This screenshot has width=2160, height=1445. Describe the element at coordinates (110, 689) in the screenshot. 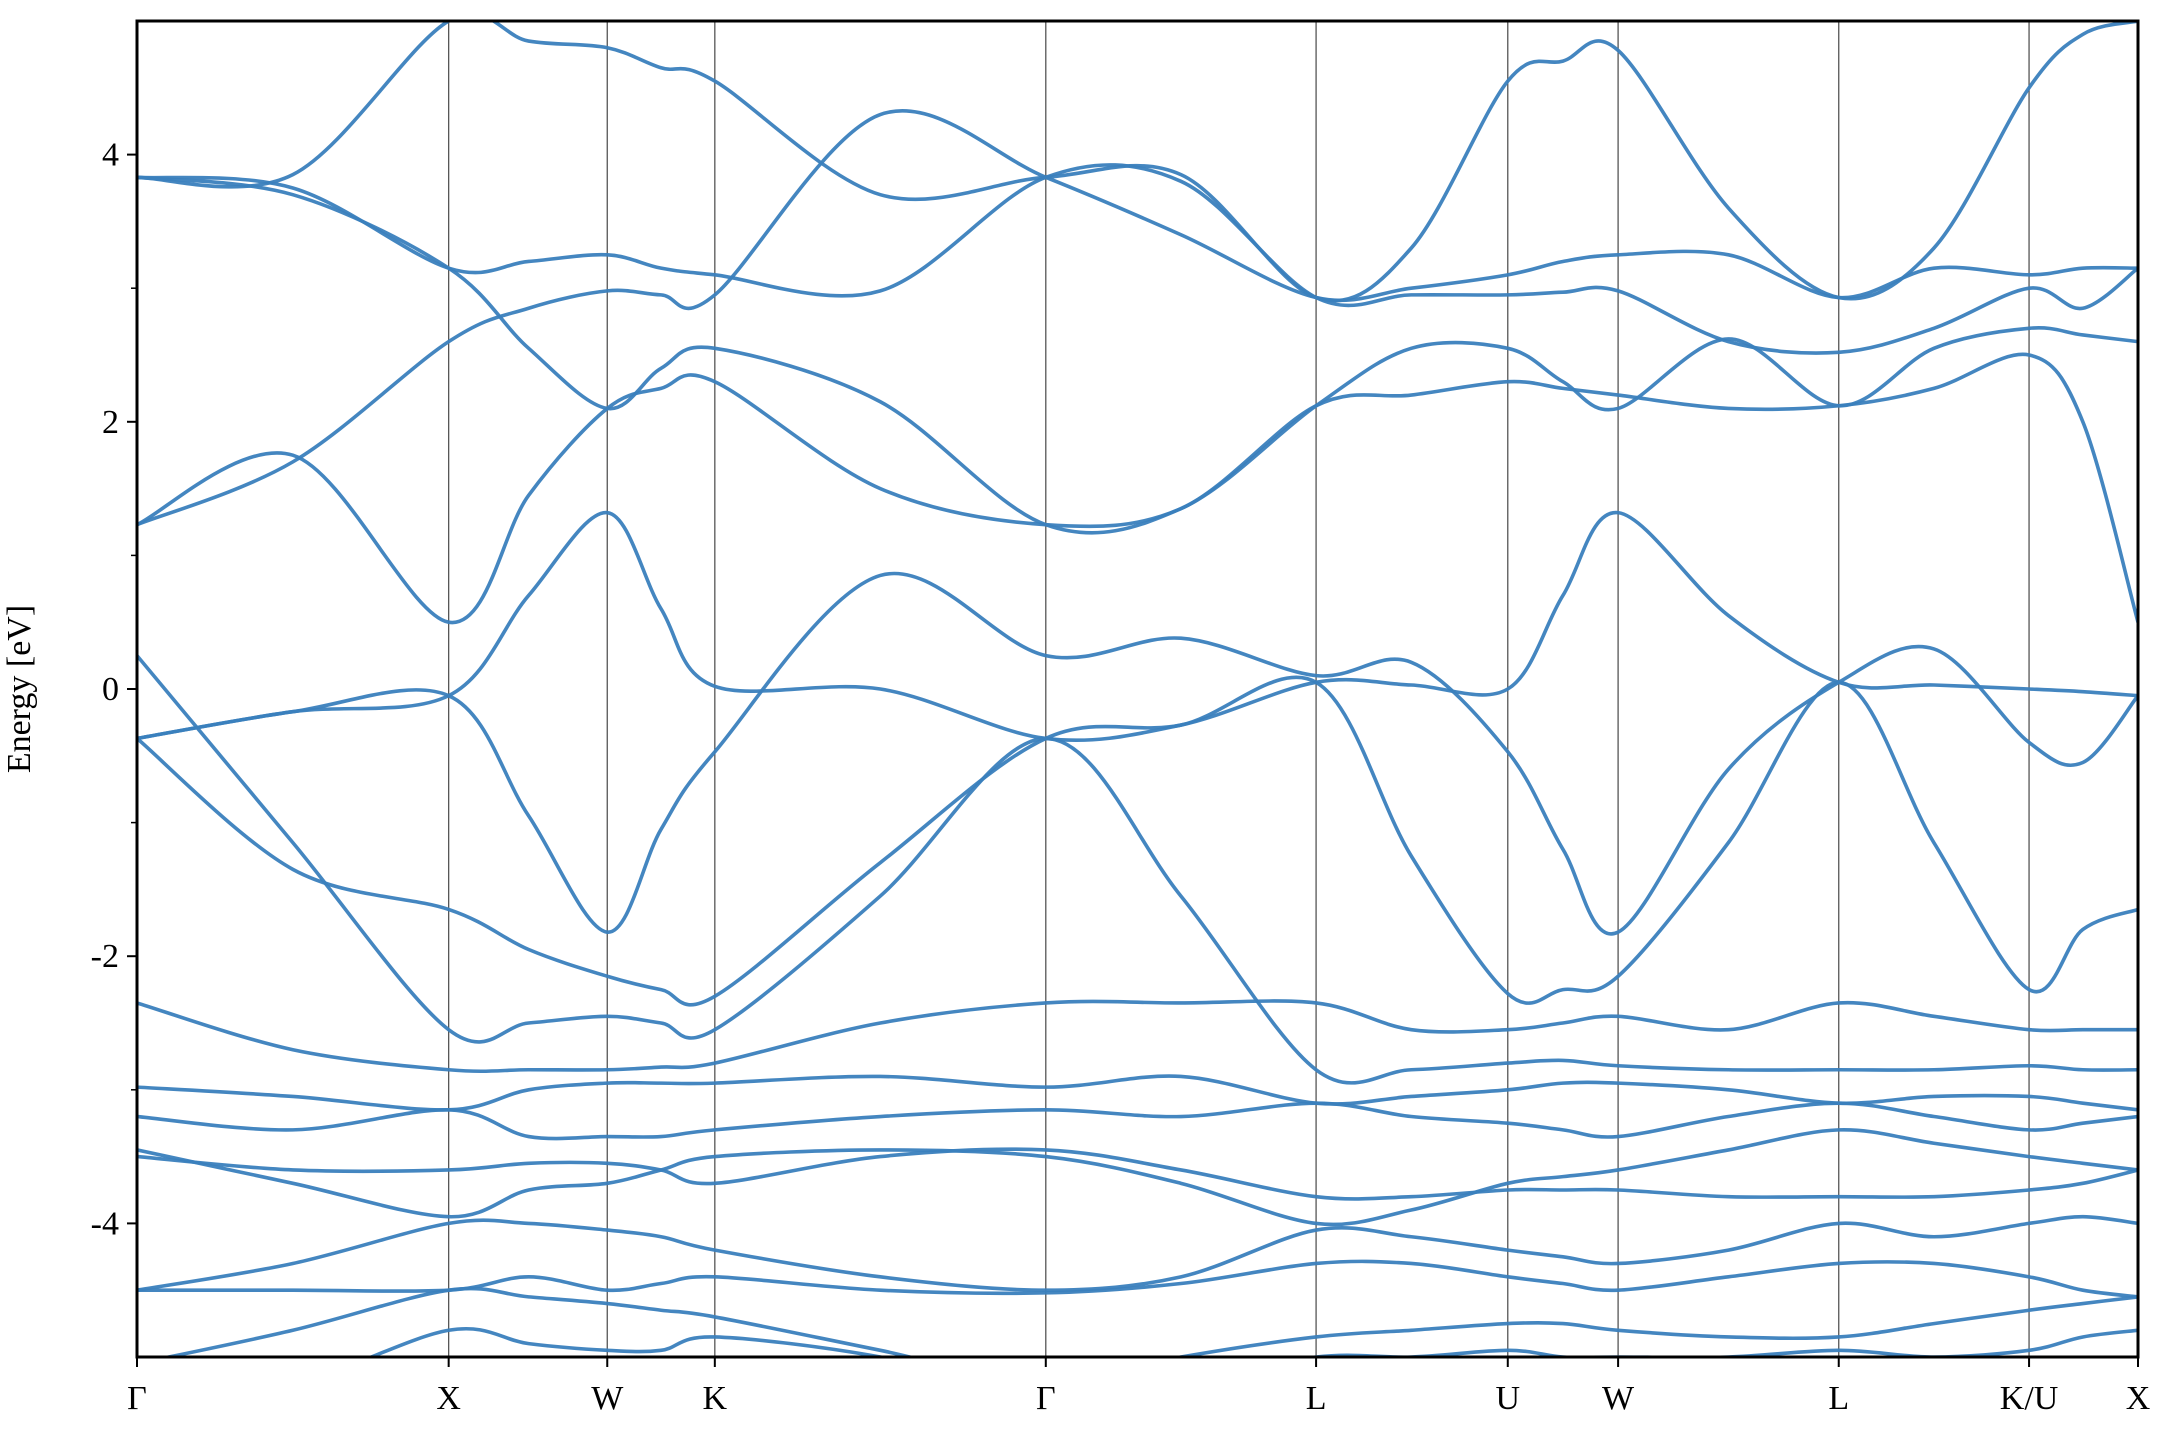

I see `y-tick-label: 0` at that location.